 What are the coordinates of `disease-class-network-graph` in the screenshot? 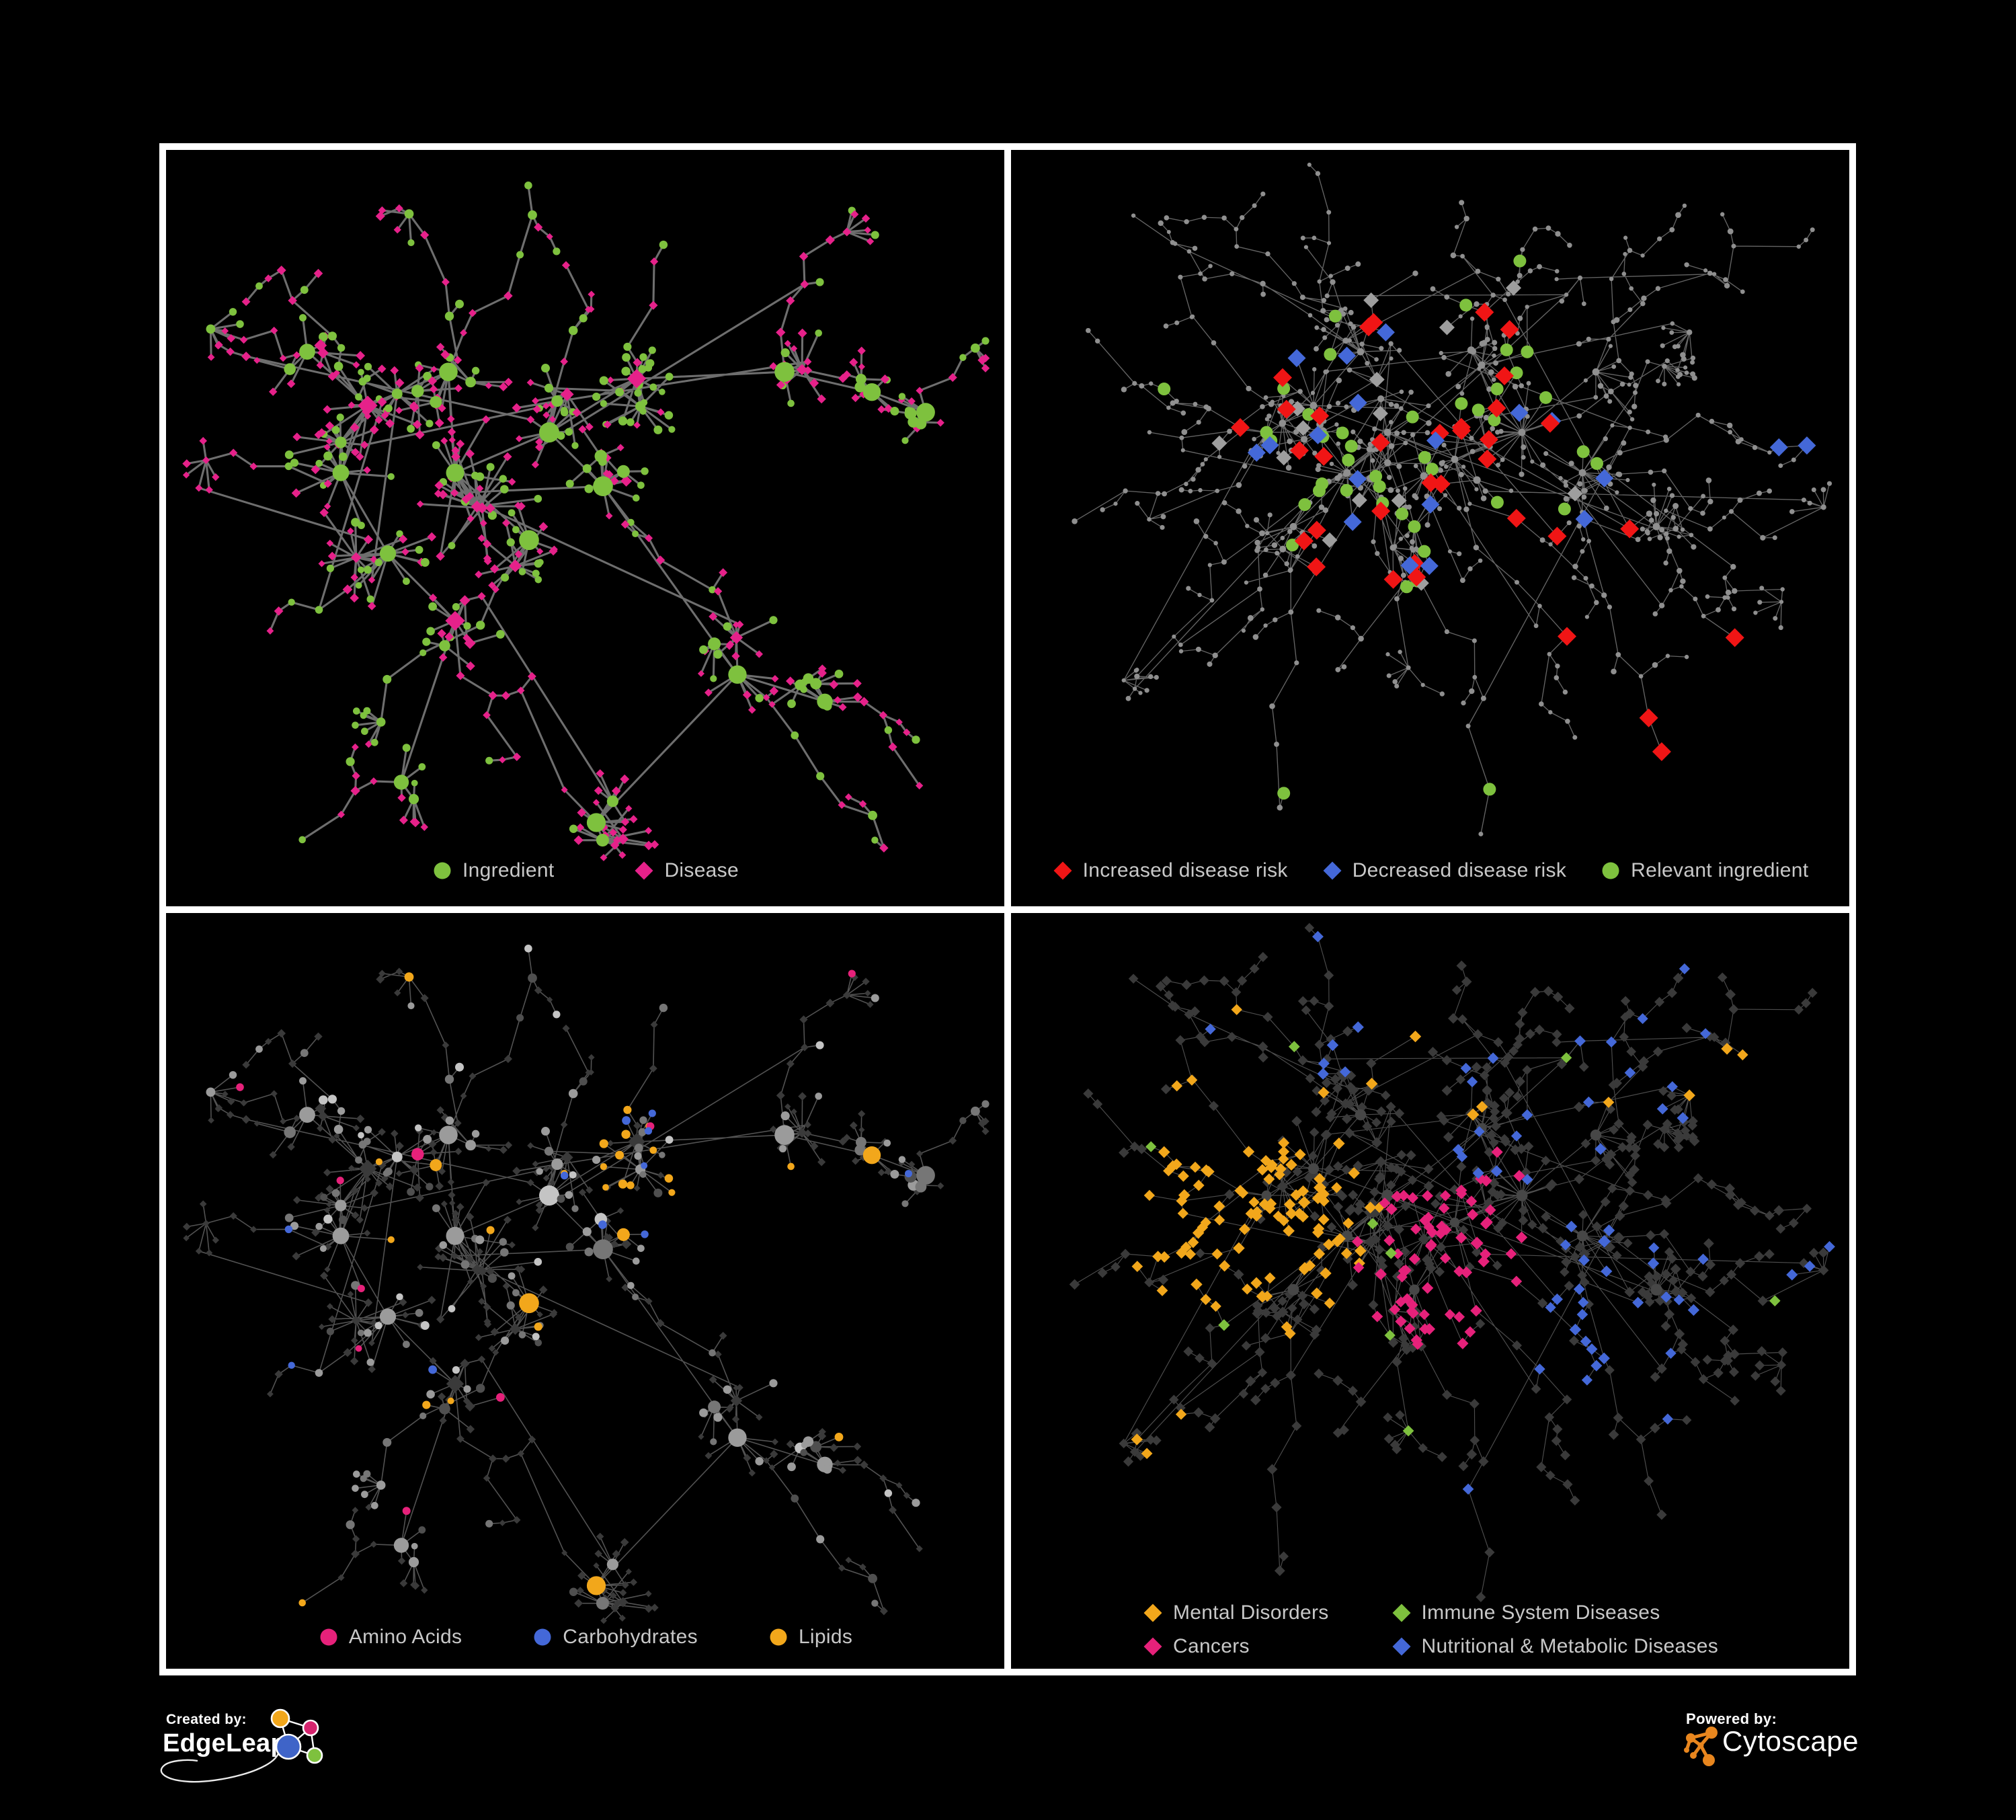 It's located at (1452, 1262).